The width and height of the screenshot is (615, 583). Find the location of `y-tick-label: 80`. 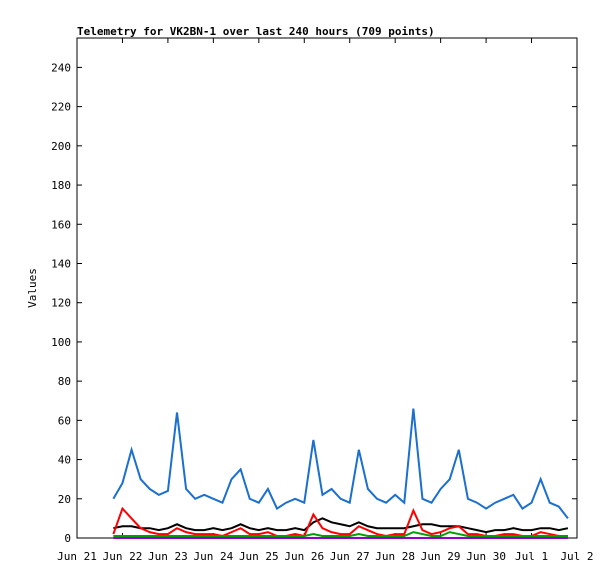

y-tick-label: 80 is located at coordinates (64, 381).